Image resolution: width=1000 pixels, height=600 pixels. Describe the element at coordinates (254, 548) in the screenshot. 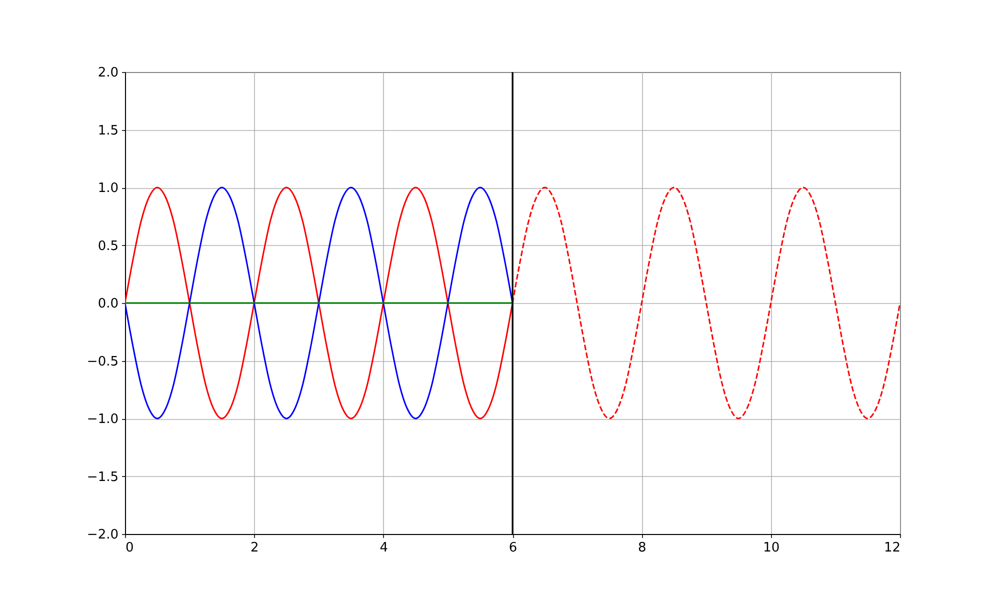

I see `x-tick-label: 2` at that location.